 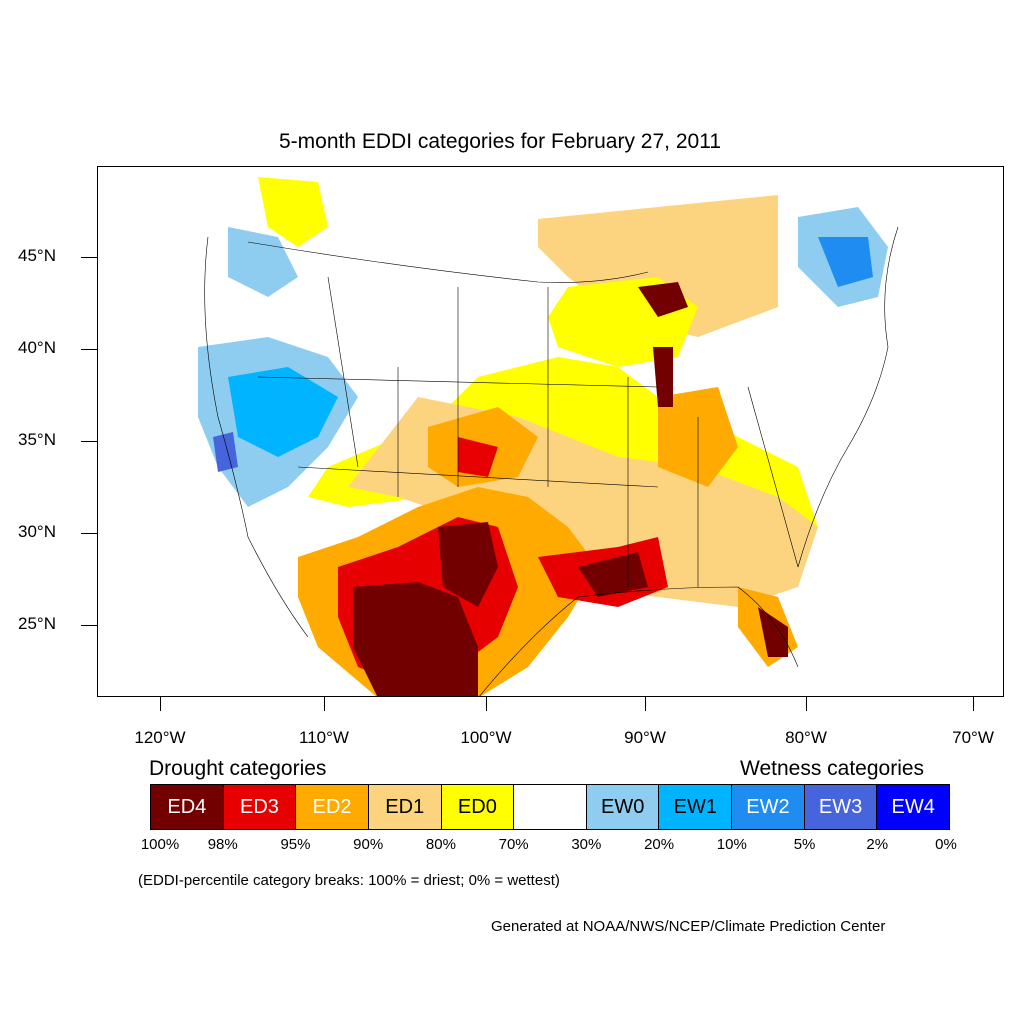 I want to click on lon-label-80: 80°W, so click(x=806, y=737).